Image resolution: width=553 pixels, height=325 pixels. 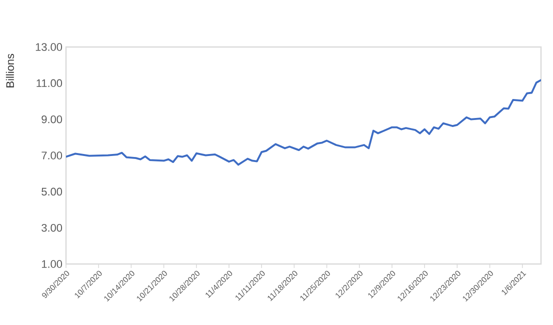 I want to click on y-tick-label: 3.00, so click(x=52, y=228).